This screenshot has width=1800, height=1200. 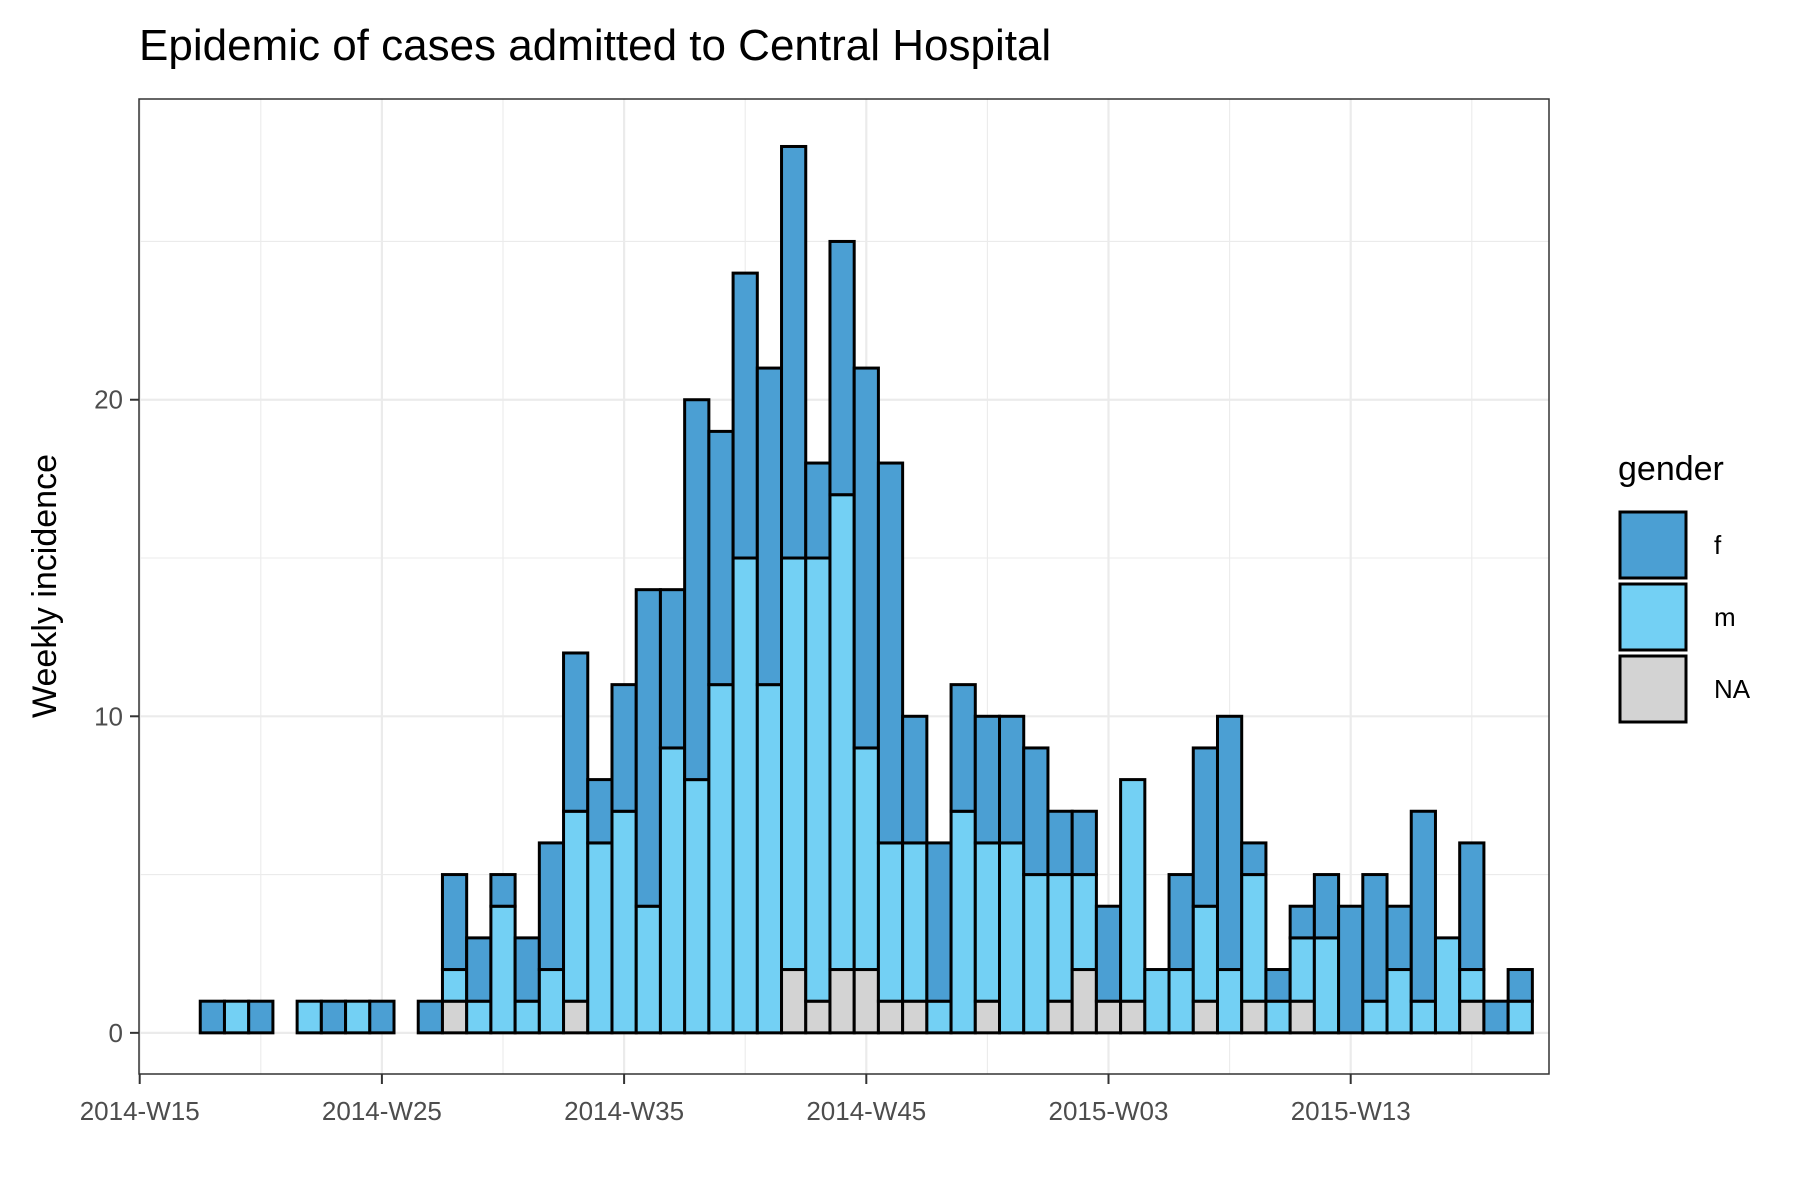 I want to click on bar-f-2014-W20, so click(x=261, y=1017).